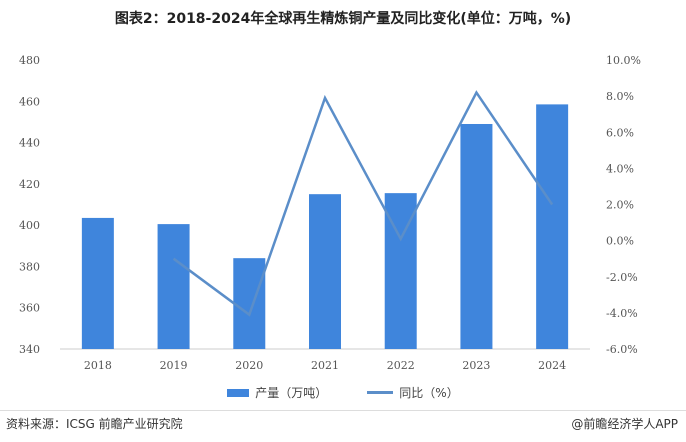 This screenshot has width=686, height=442. What do you see at coordinates (29, 225) in the screenshot?
I see `y-left-tick-label: 400` at bounding box center [29, 225].